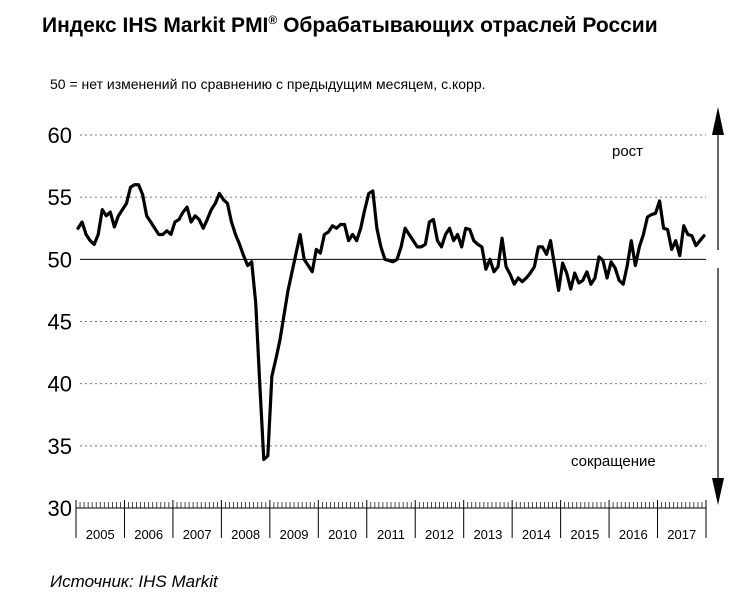 The image size is (752, 601). Describe the element at coordinates (633, 534) in the screenshot. I see `x-tick-label: 2016` at that location.